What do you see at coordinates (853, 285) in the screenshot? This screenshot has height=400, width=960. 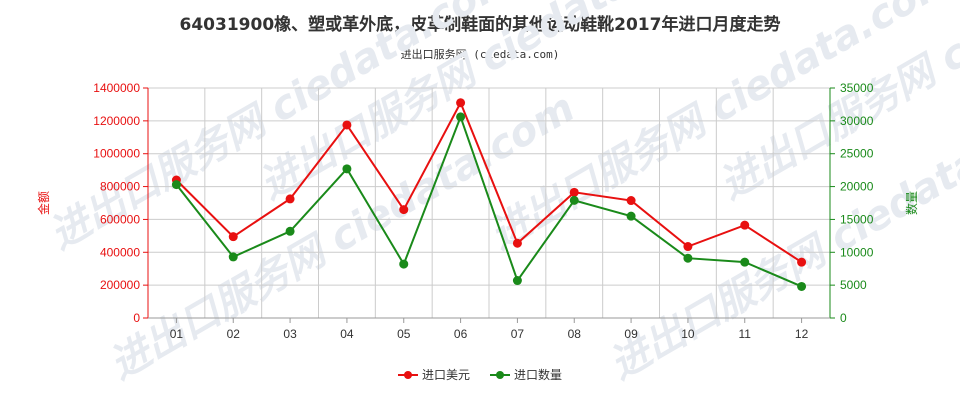 I see `right-tick-label: 5000` at bounding box center [853, 285].